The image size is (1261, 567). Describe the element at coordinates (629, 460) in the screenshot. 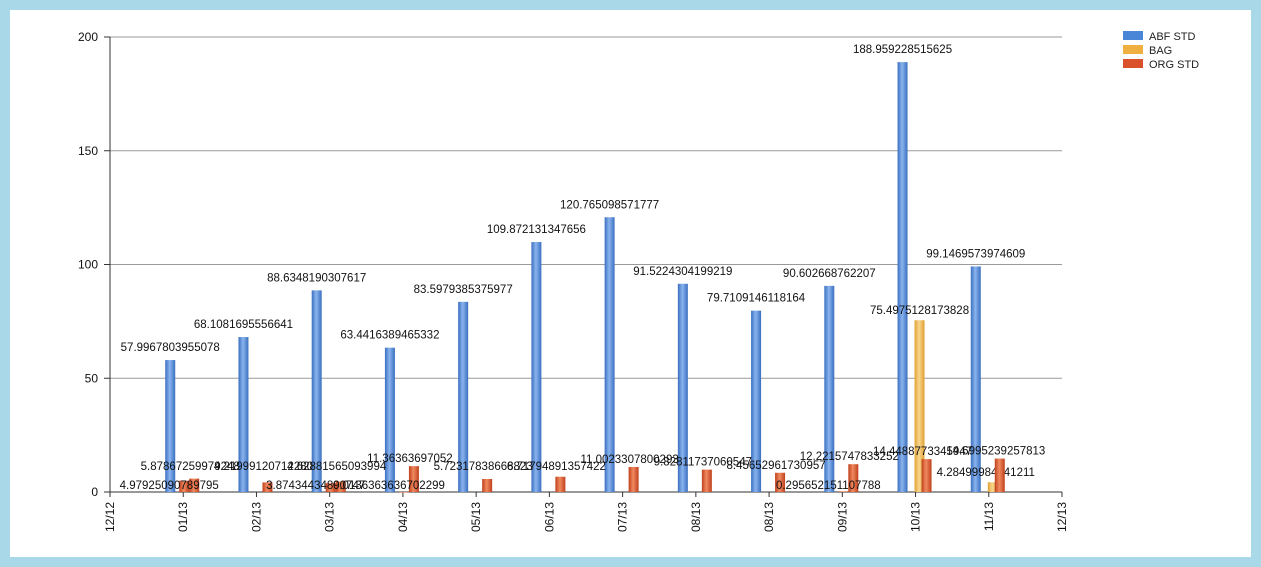

I see `data-label: 11.0023307800293` at that location.